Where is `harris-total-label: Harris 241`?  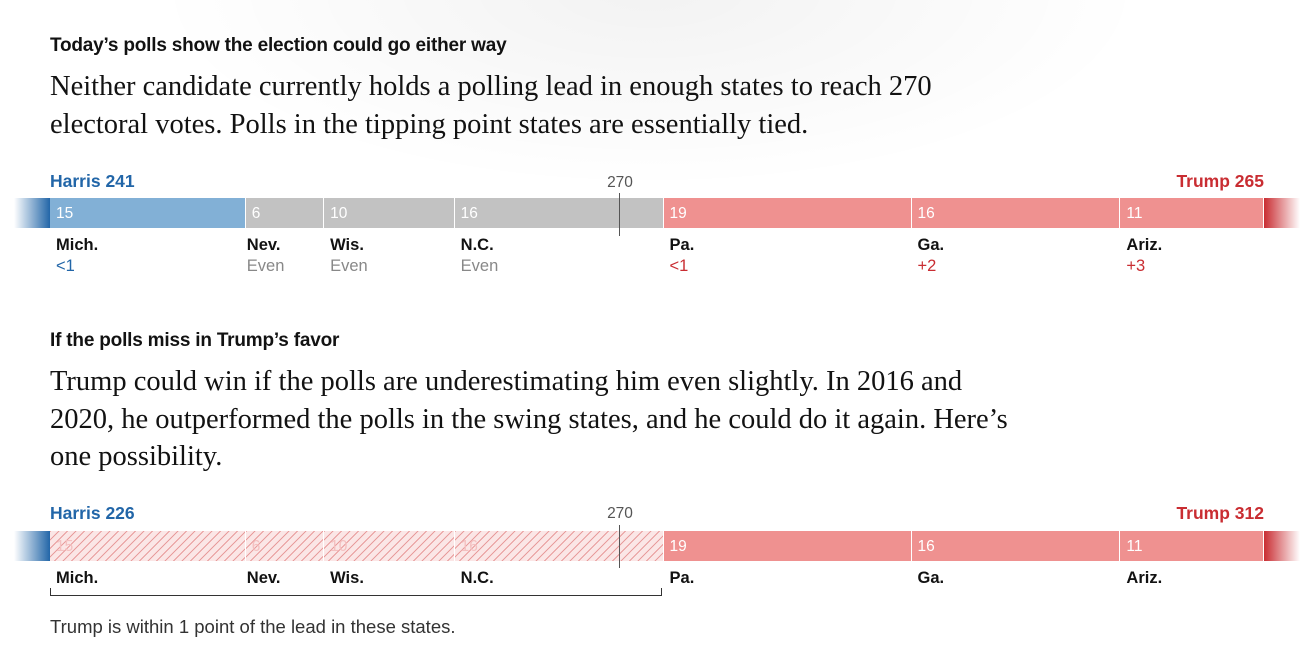
harris-total-label: Harris 241 is located at coordinates (92, 181).